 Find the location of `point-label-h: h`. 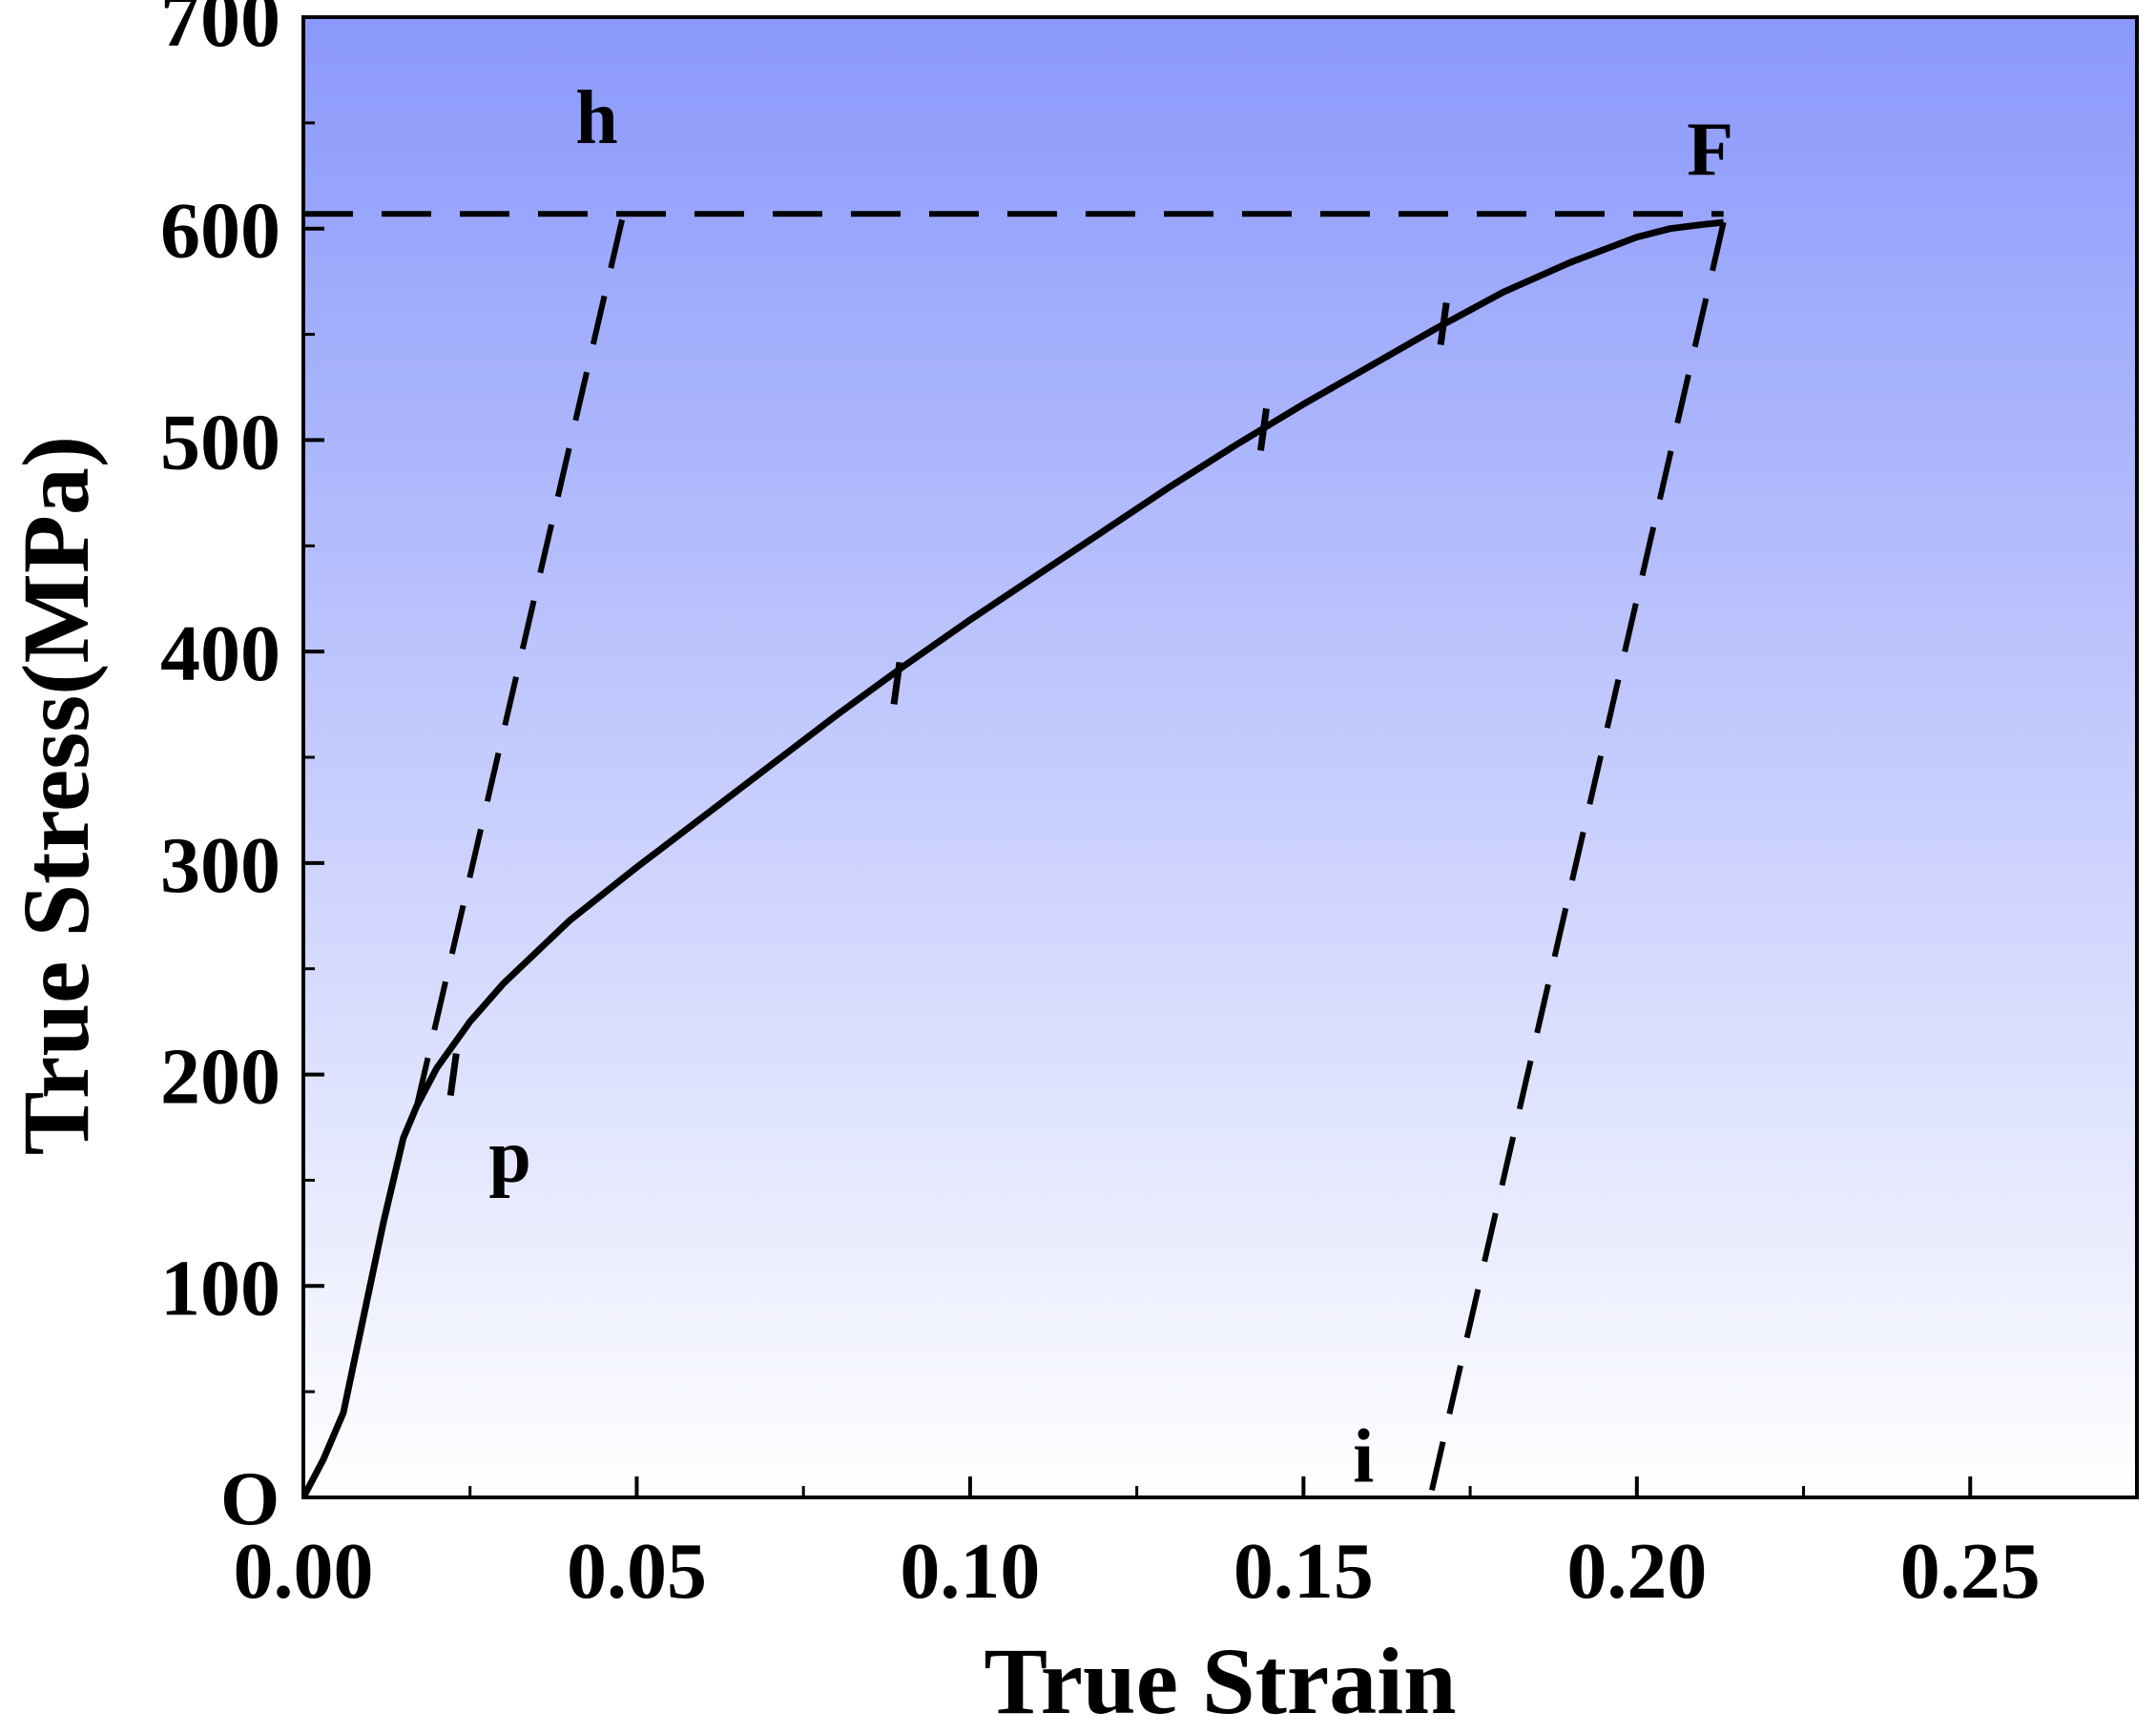

point-label-h: h is located at coordinates (596, 118).